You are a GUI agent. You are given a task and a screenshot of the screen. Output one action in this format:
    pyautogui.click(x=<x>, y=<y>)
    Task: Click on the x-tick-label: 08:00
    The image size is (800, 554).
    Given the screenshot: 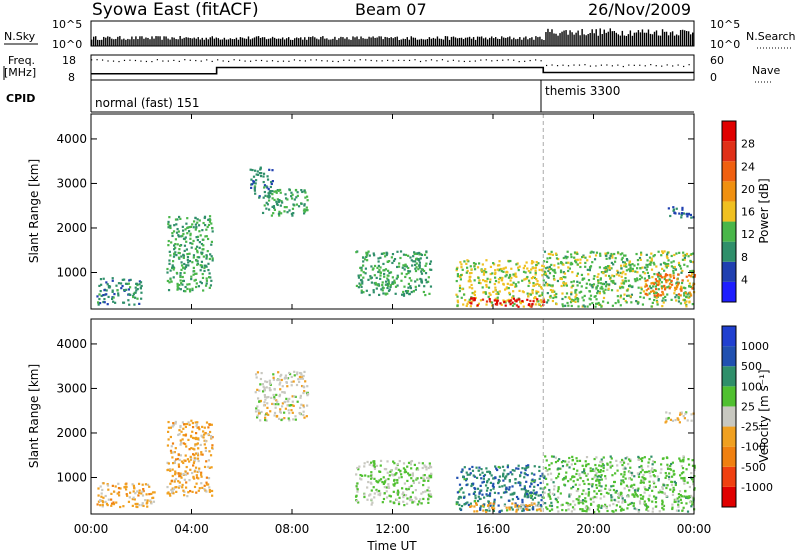 What is the action you would take?
    pyautogui.click(x=292, y=529)
    